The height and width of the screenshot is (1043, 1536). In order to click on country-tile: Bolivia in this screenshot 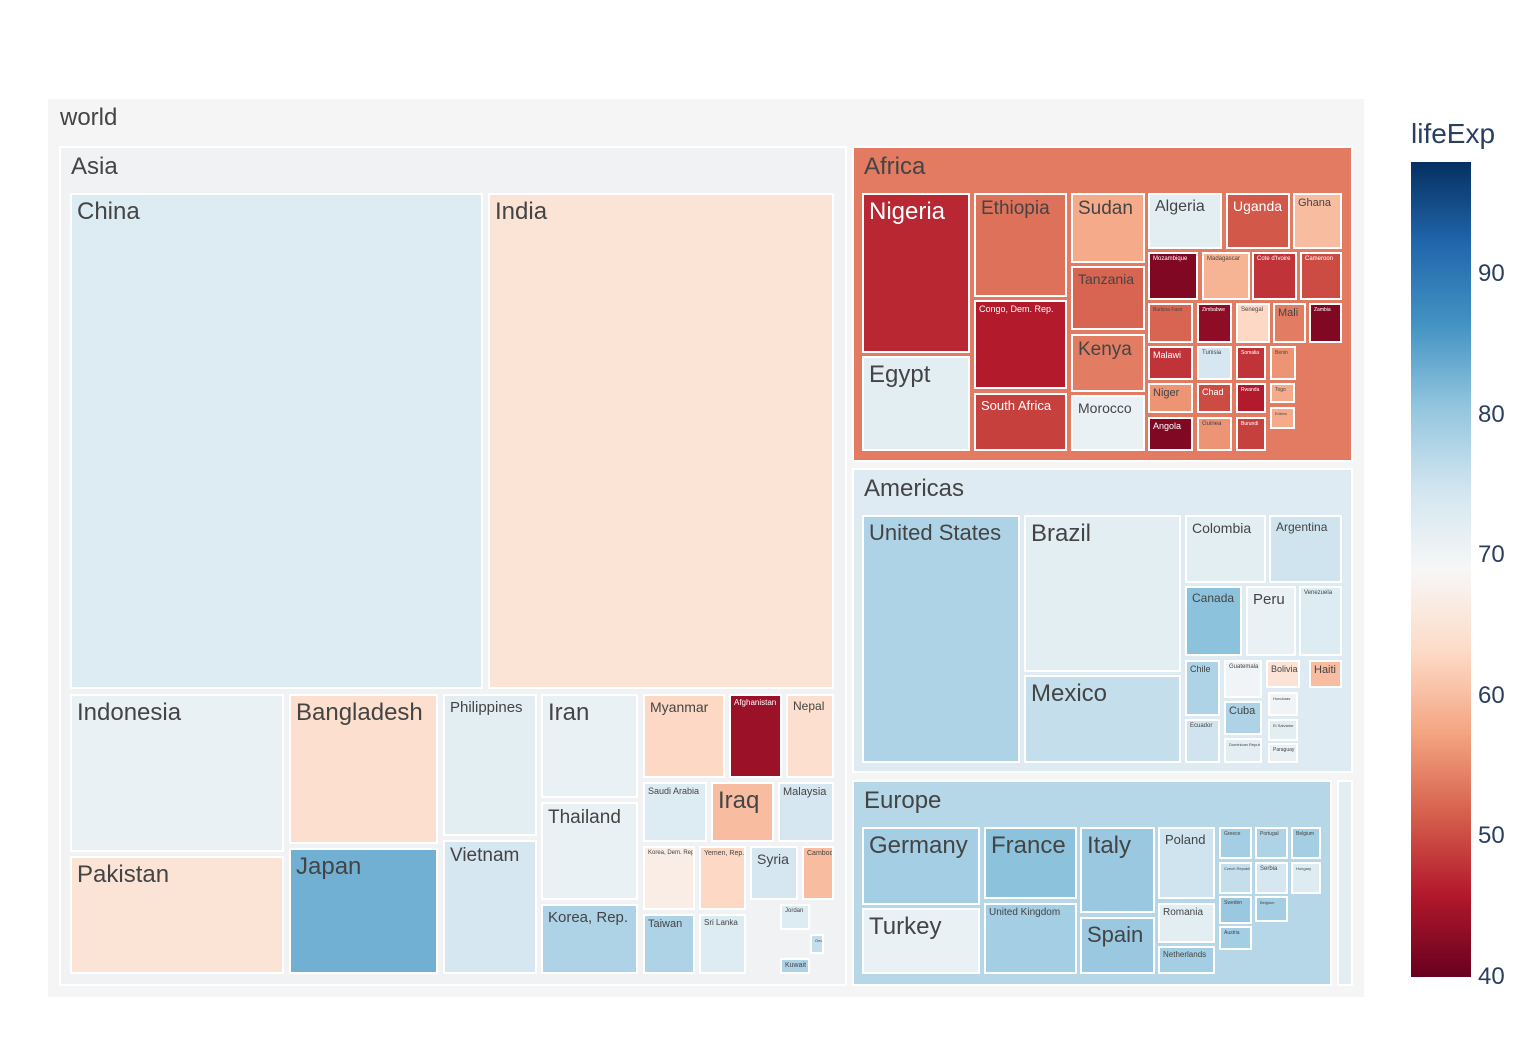, I will do `click(1283, 674)`.